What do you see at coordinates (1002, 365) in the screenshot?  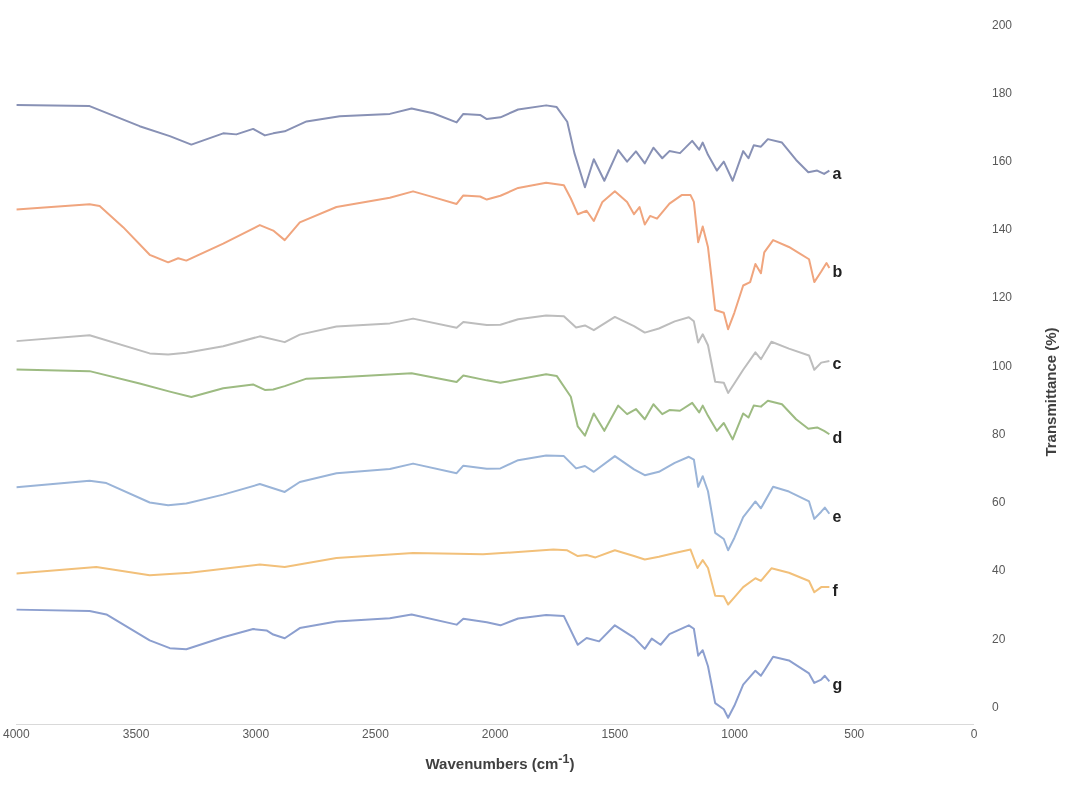 I see `y-tick-label: 100` at bounding box center [1002, 365].